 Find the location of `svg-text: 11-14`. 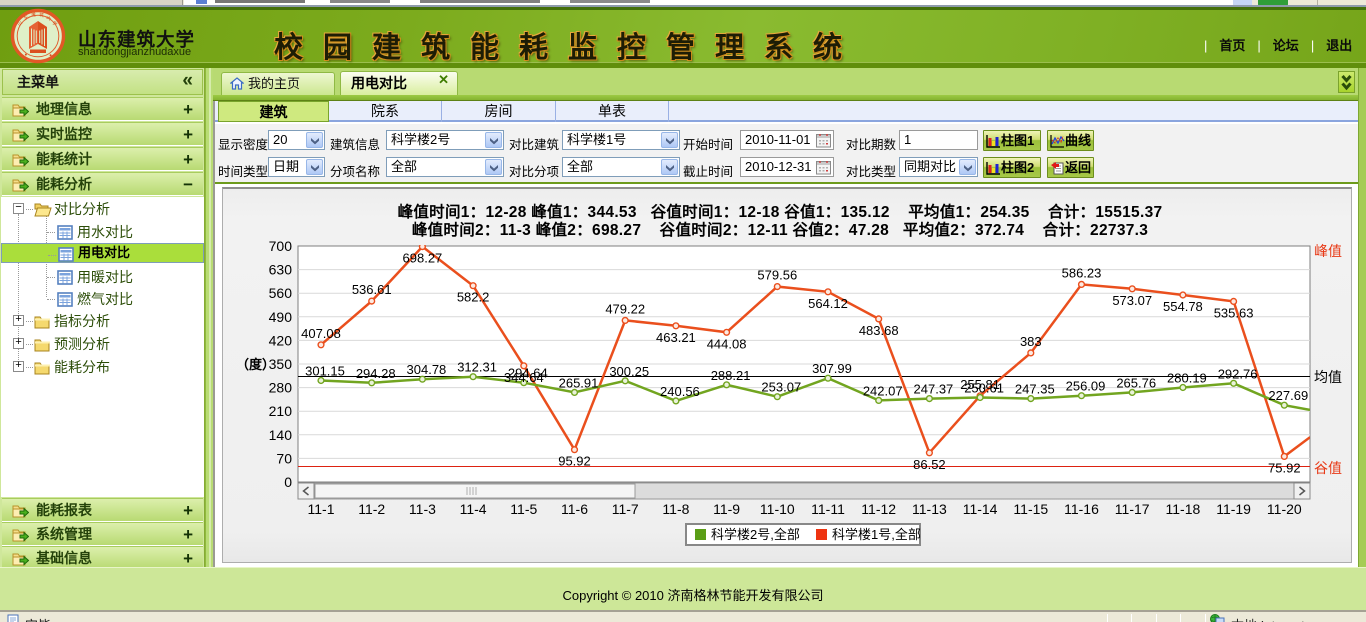

svg-text: 11-14 is located at coordinates (980, 509).